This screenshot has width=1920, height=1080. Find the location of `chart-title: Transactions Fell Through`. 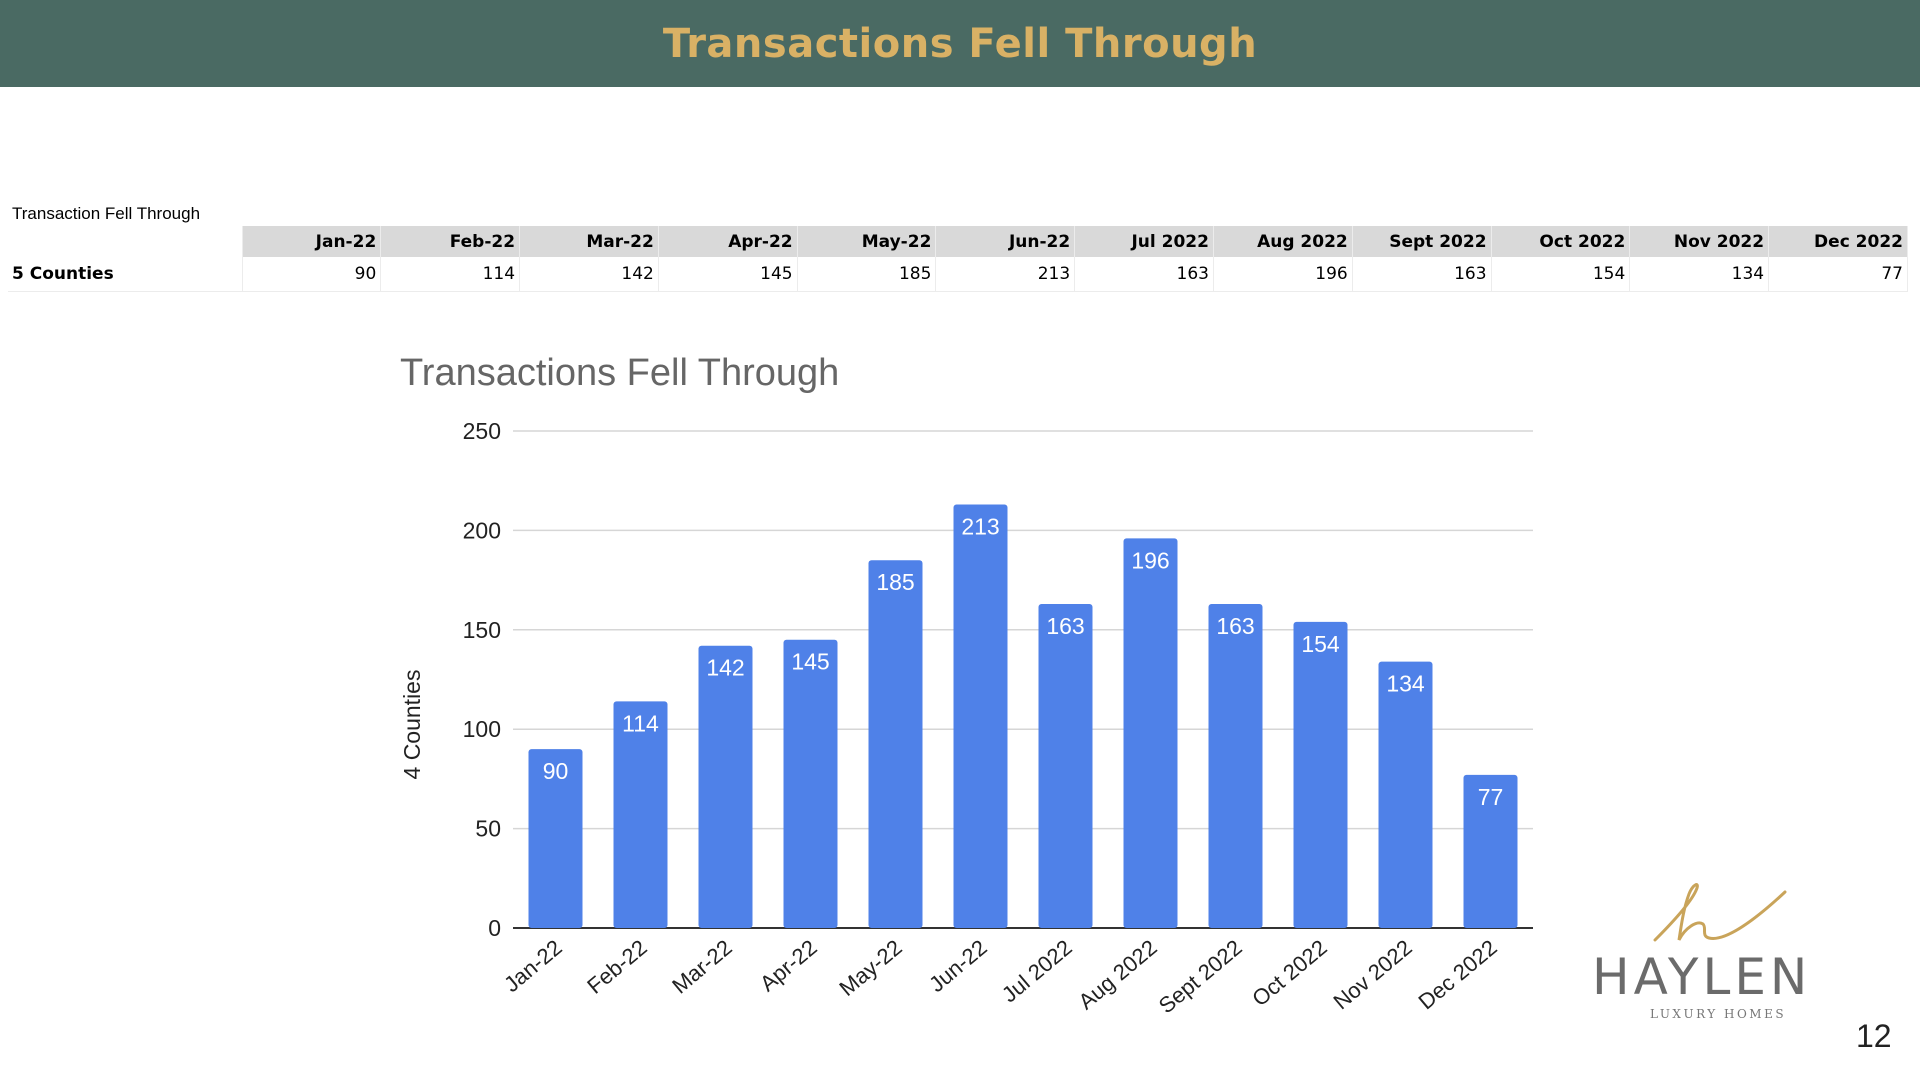

chart-title: Transactions Fell Through is located at coordinates (619, 373).